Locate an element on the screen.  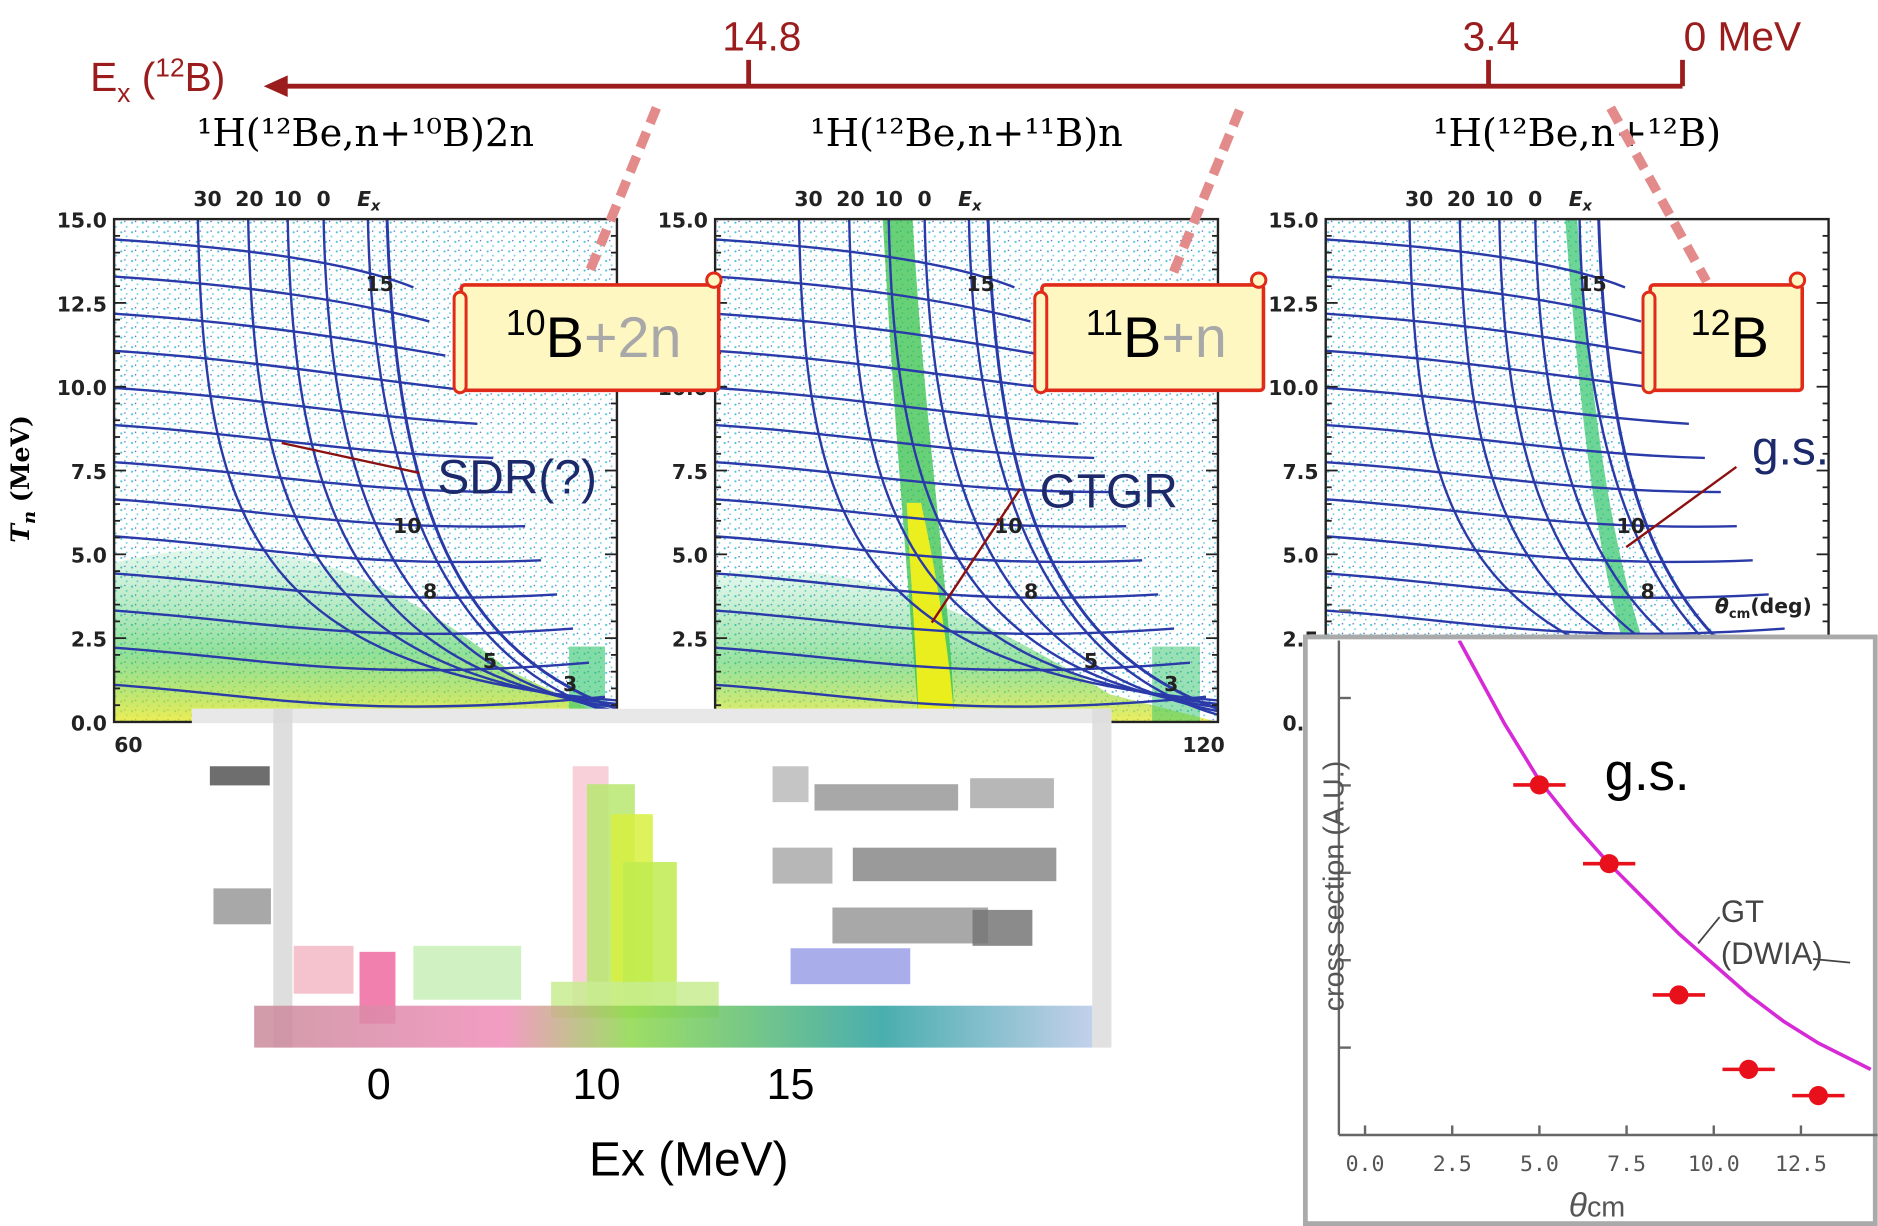
label-part: B) is located at coordinates (205, 77).